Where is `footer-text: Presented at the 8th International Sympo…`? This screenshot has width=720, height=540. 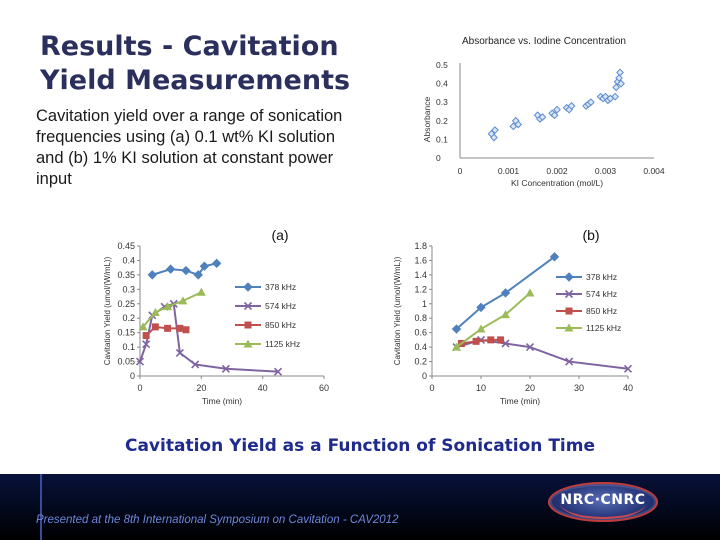
footer-text: Presented at the 8th International Sympo… is located at coordinates (217, 520).